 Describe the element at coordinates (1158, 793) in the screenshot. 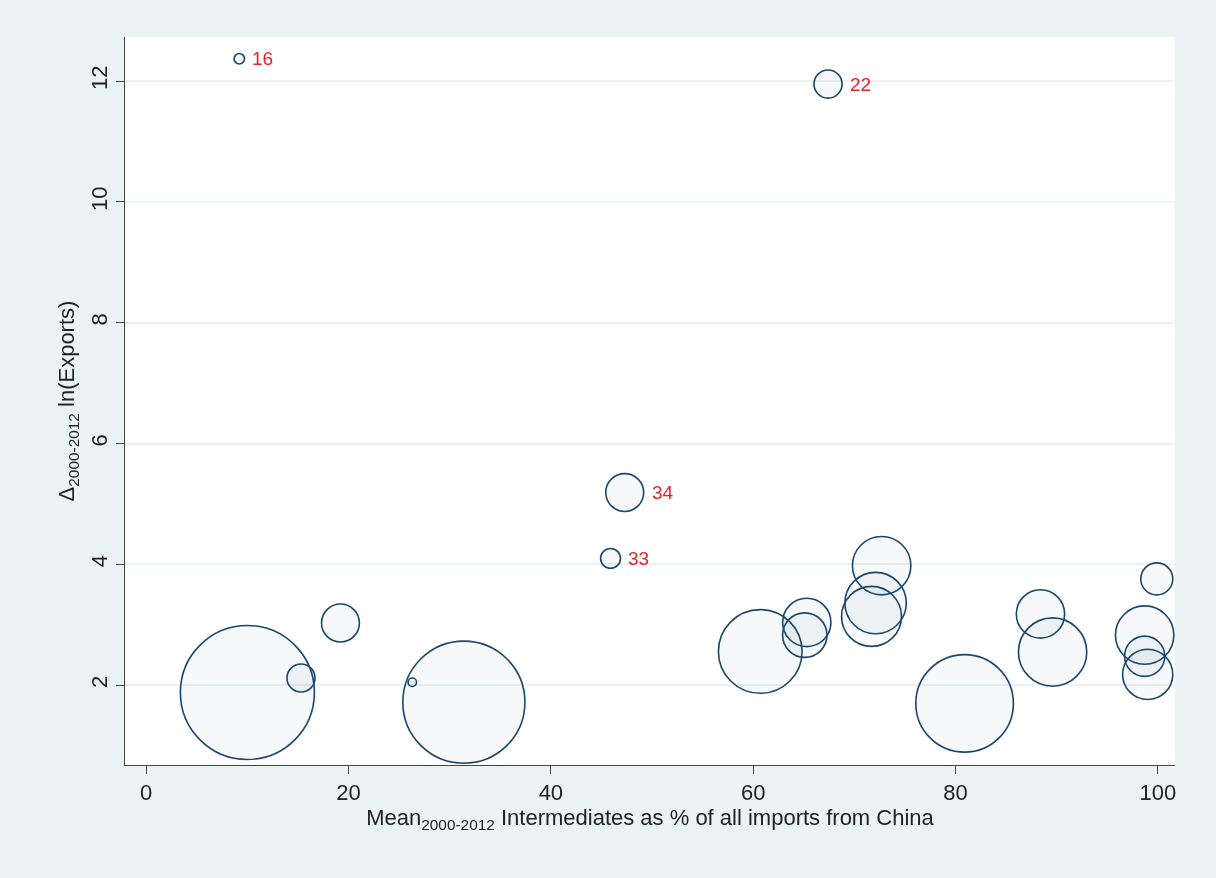

I see `x-tick-label: 100` at that location.